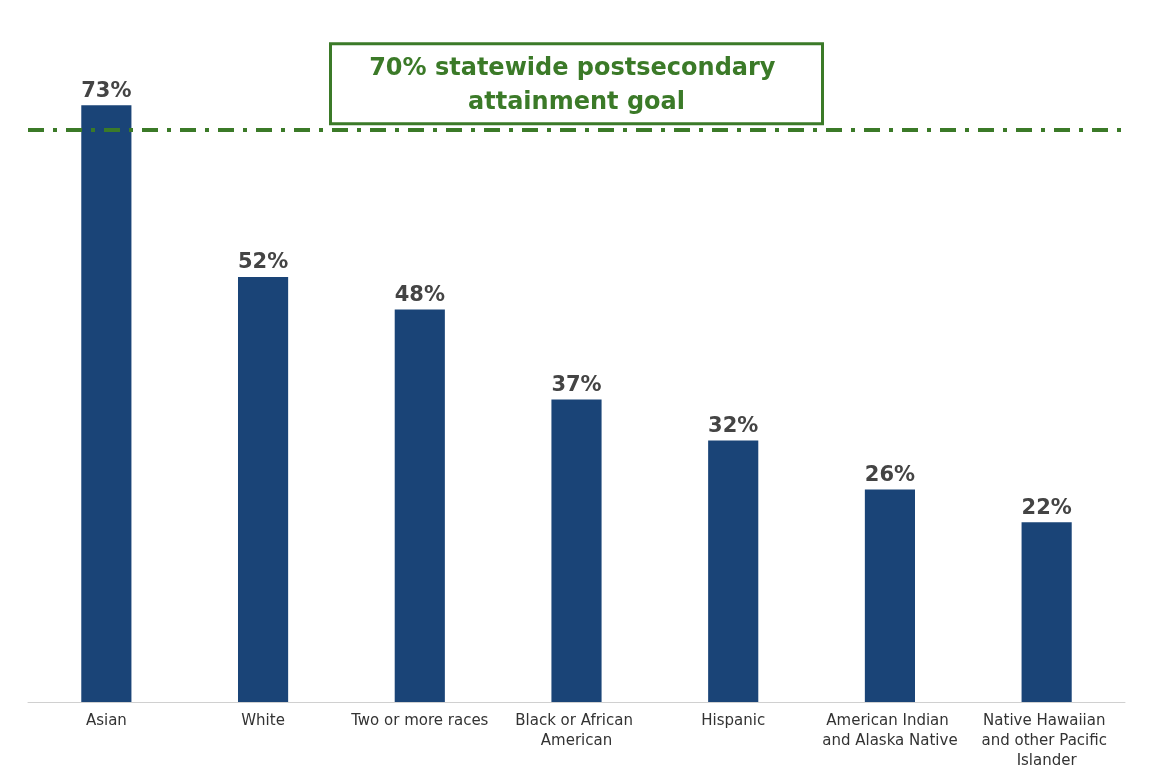  Describe the element at coordinates (419, 720) in the screenshot. I see `x-tick-label: Two or more races` at that location.